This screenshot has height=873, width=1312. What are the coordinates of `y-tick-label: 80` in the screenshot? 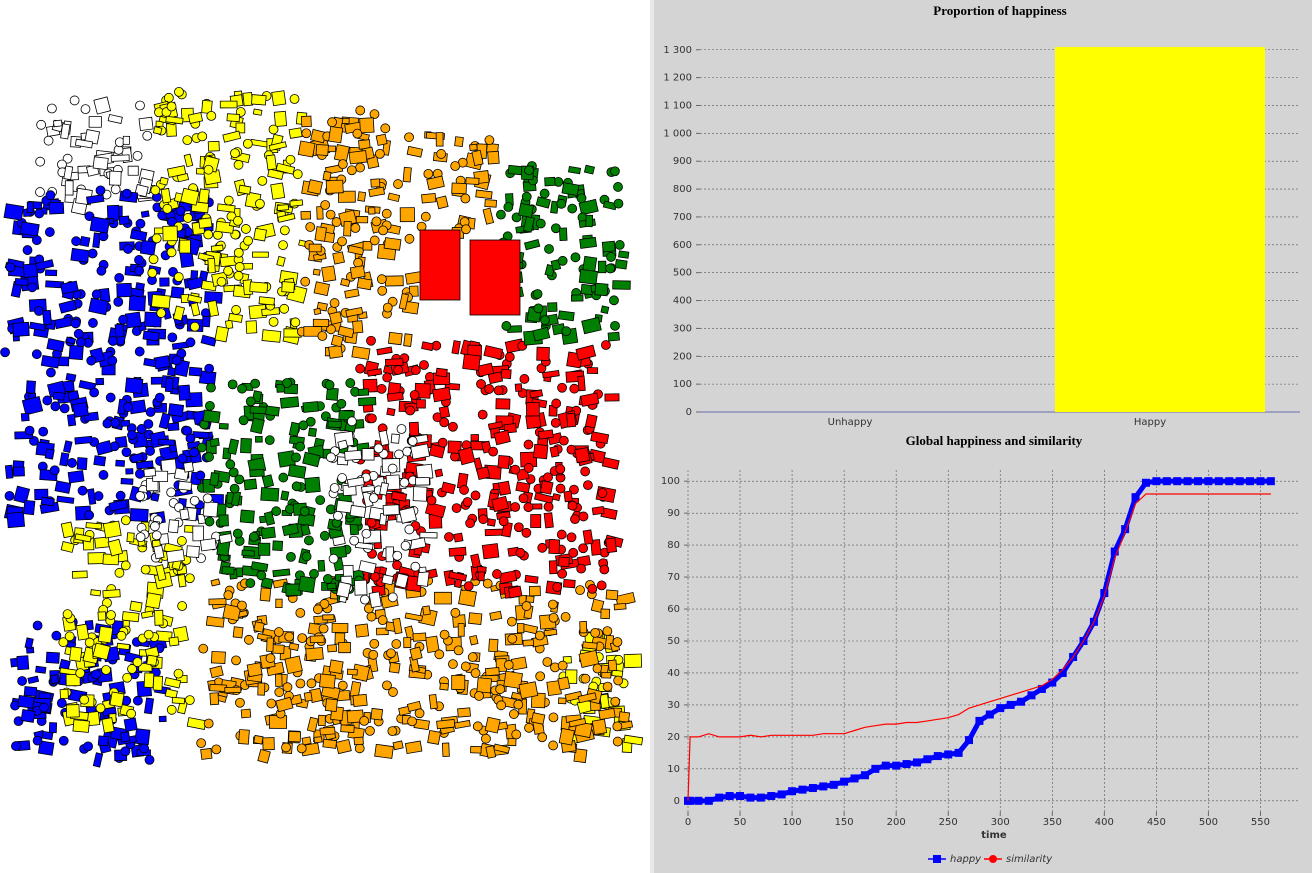 It's located at (673, 545).